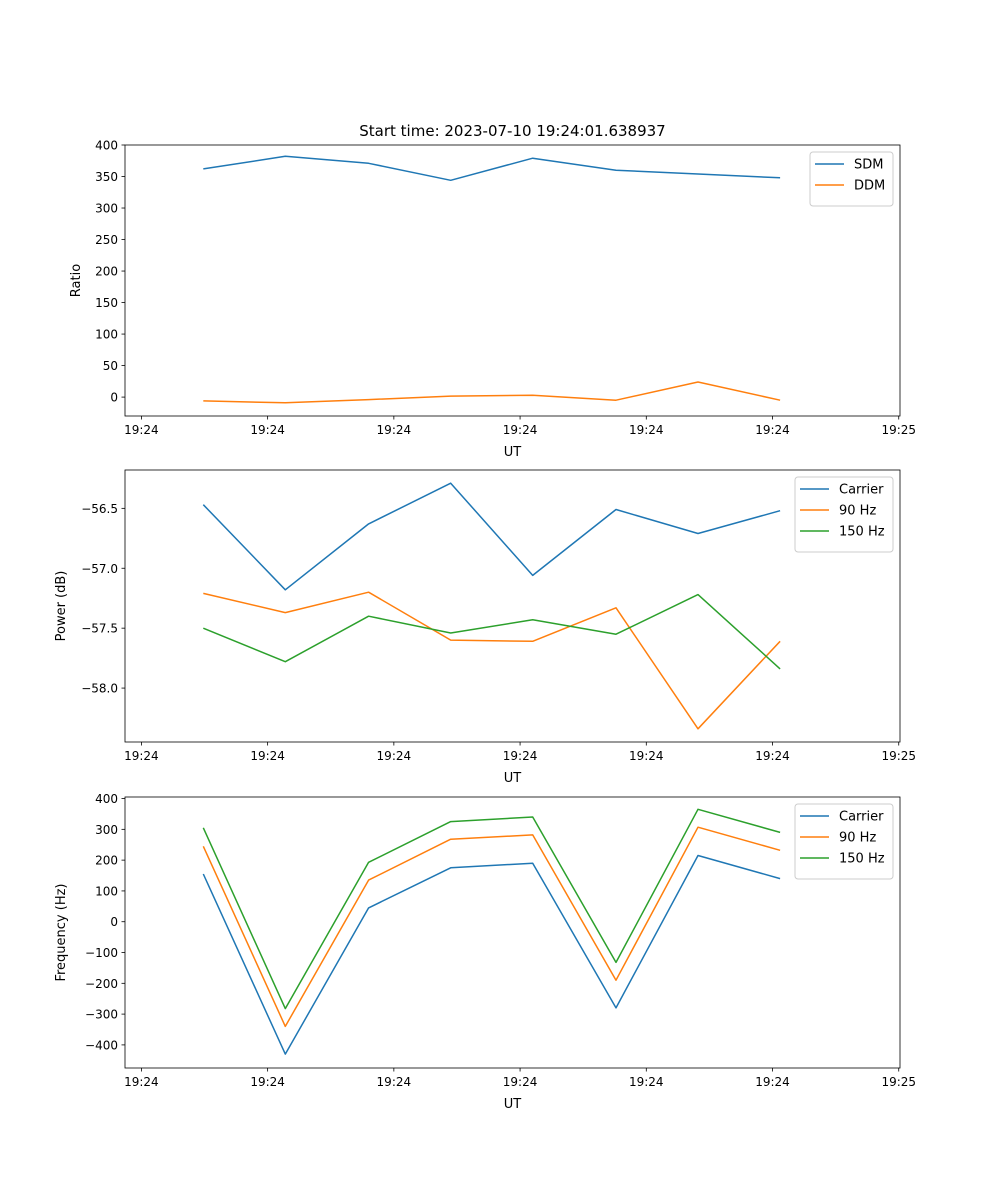 The width and height of the screenshot is (1000, 1200). I want to click on legend-label: DDM, so click(869, 186).